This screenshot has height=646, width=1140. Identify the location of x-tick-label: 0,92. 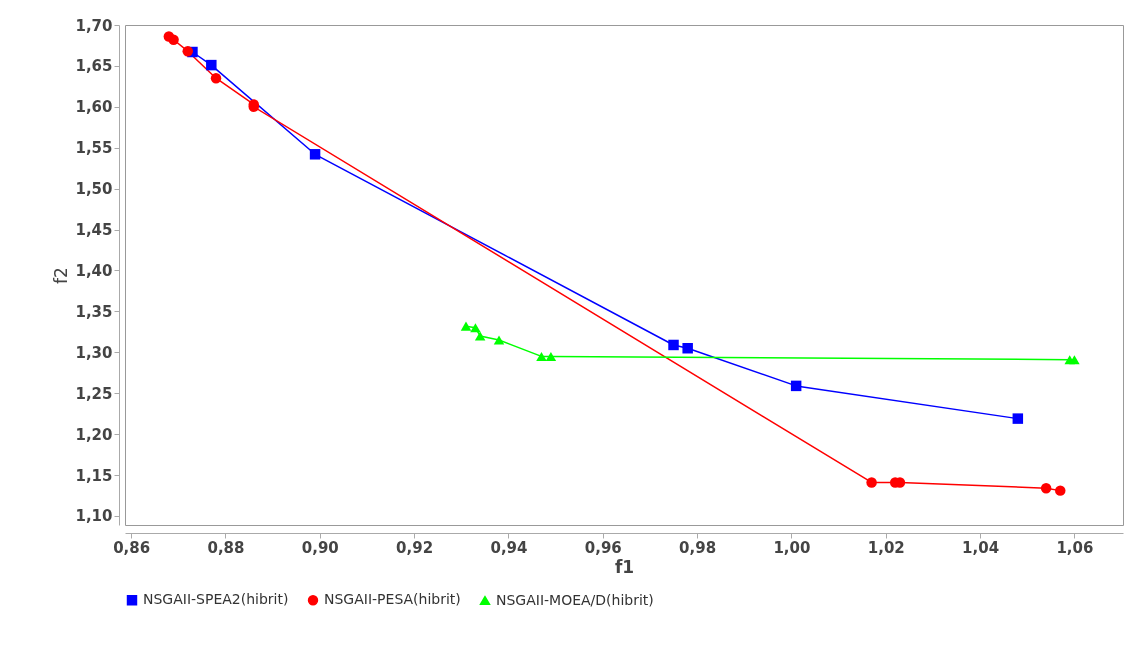
(415, 547).